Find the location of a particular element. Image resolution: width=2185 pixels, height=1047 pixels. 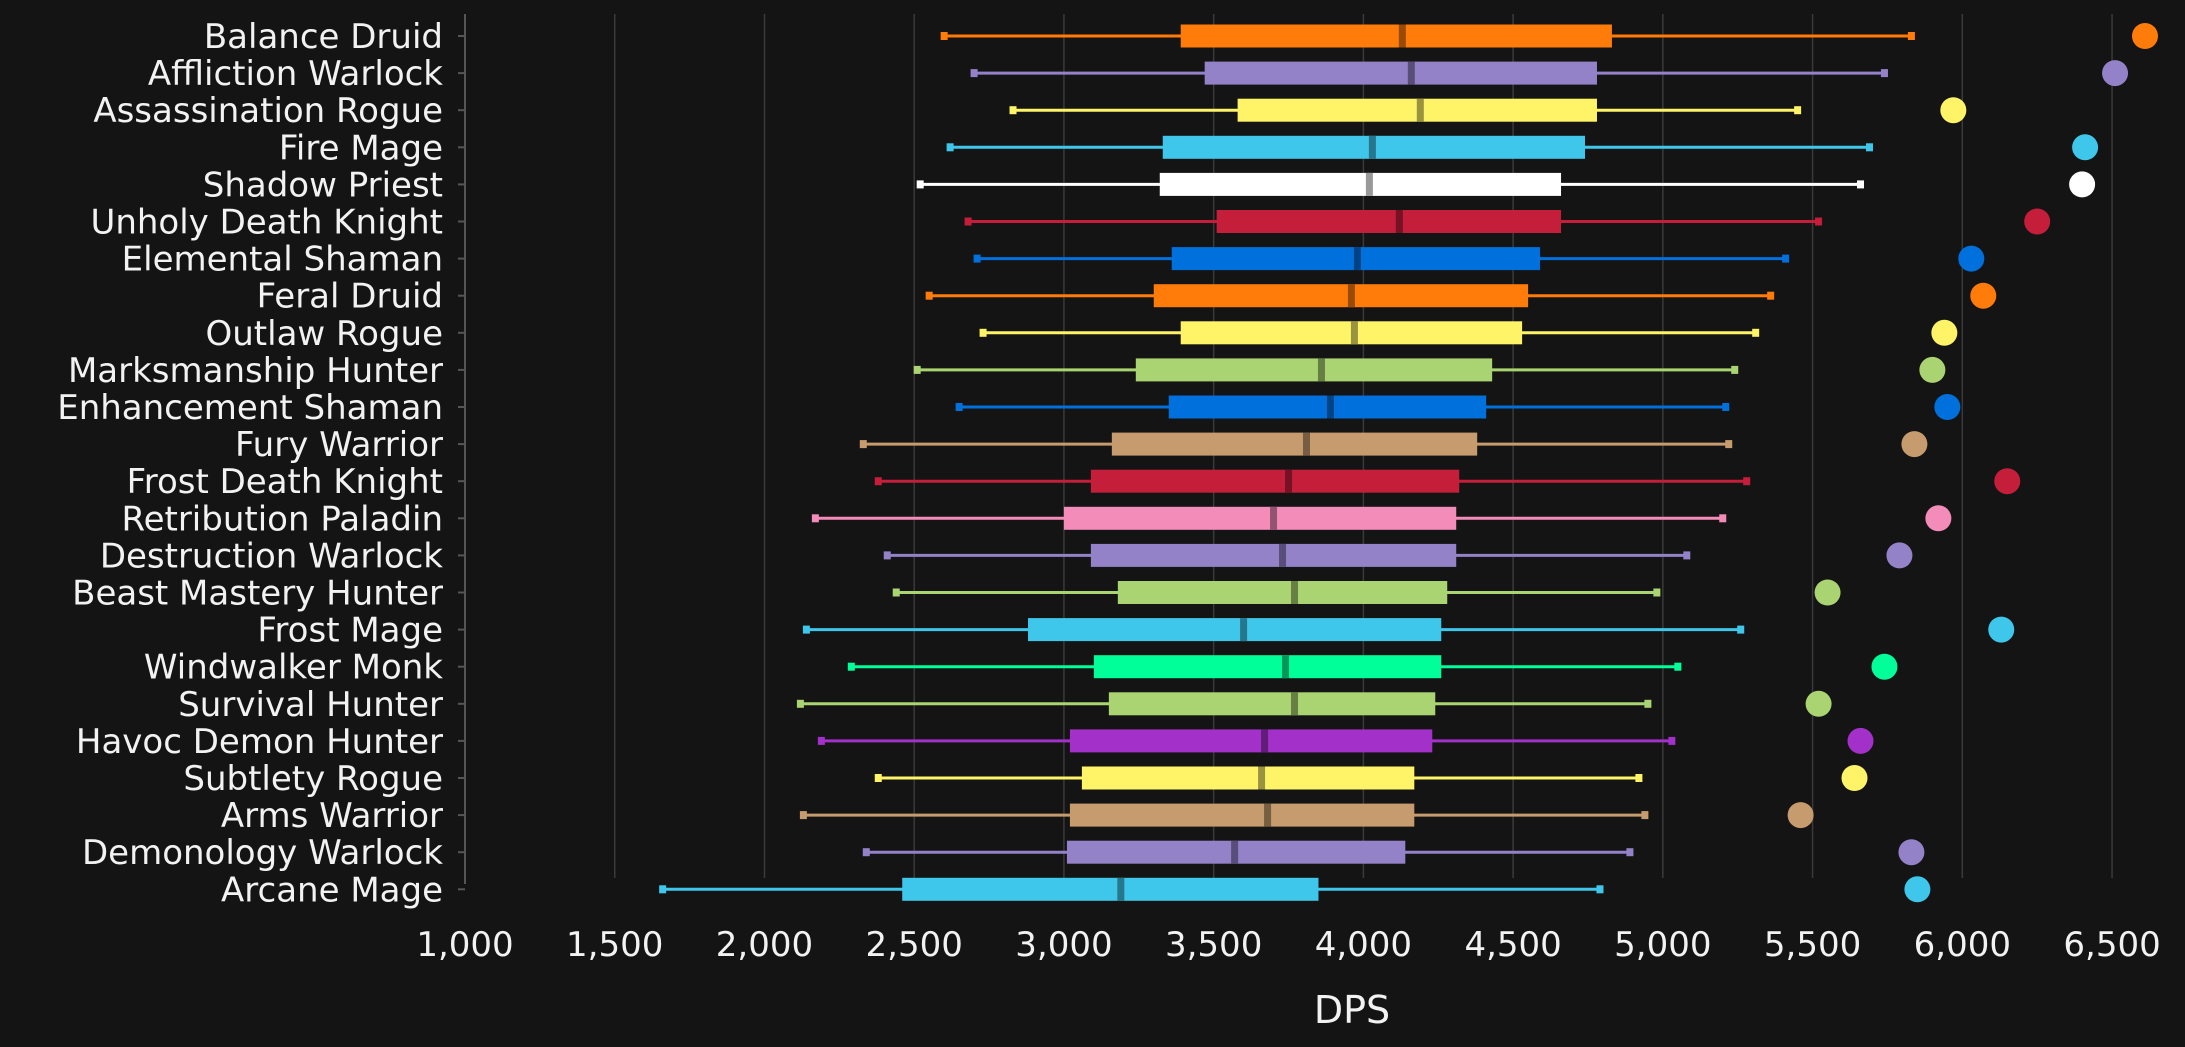

category-label: Destruction Warlock is located at coordinates (271, 556).